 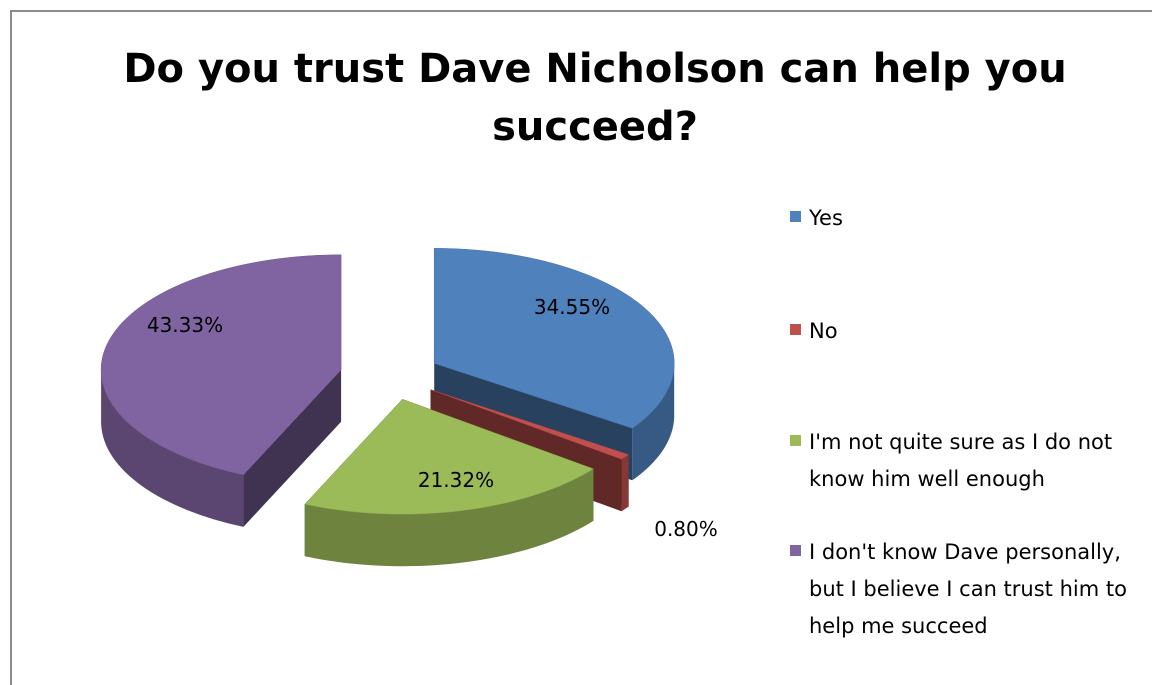 What do you see at coordinates (795, 440) in the screenshot?
I see `legend-swatch-not-sure` at bounding box center [795, 440].